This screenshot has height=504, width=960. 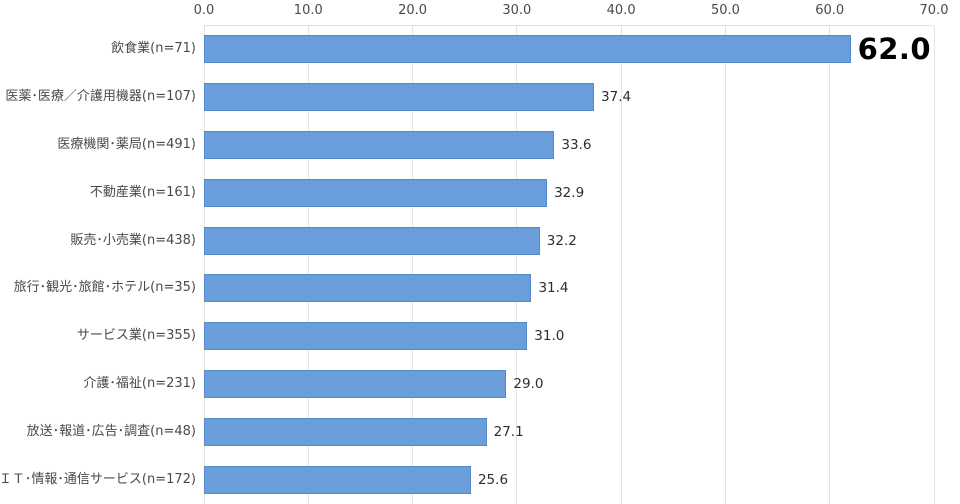 I want to click on x-axis-tick-label: 10.0, so click(x=308, y=10).